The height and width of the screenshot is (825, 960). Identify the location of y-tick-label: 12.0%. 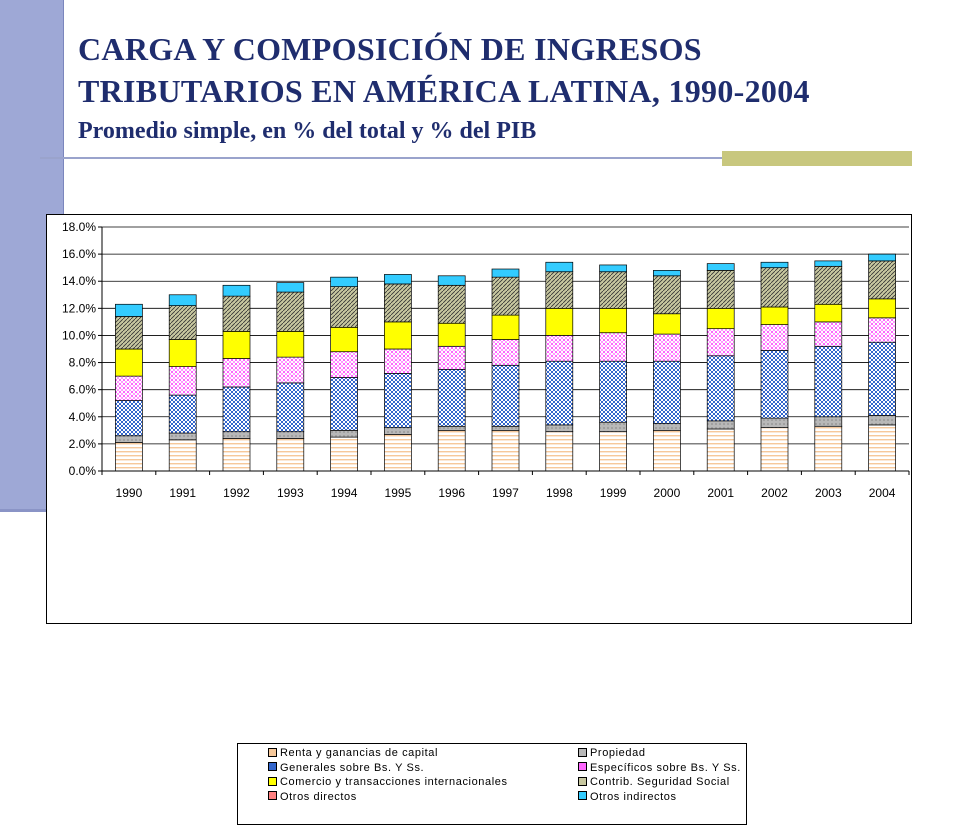
(79, 308).